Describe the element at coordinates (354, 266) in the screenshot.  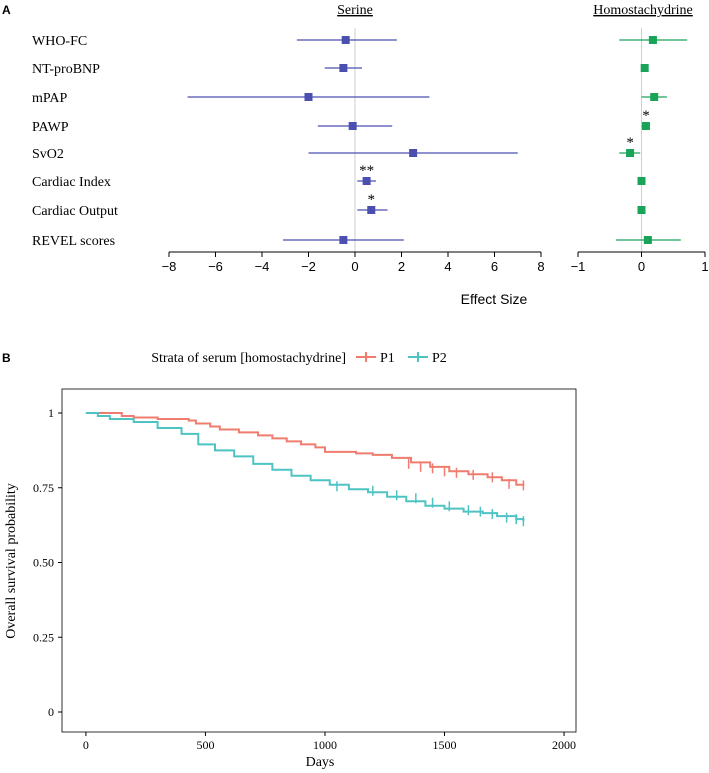
I see `serine-x-tick-label-4: 0` at that location.